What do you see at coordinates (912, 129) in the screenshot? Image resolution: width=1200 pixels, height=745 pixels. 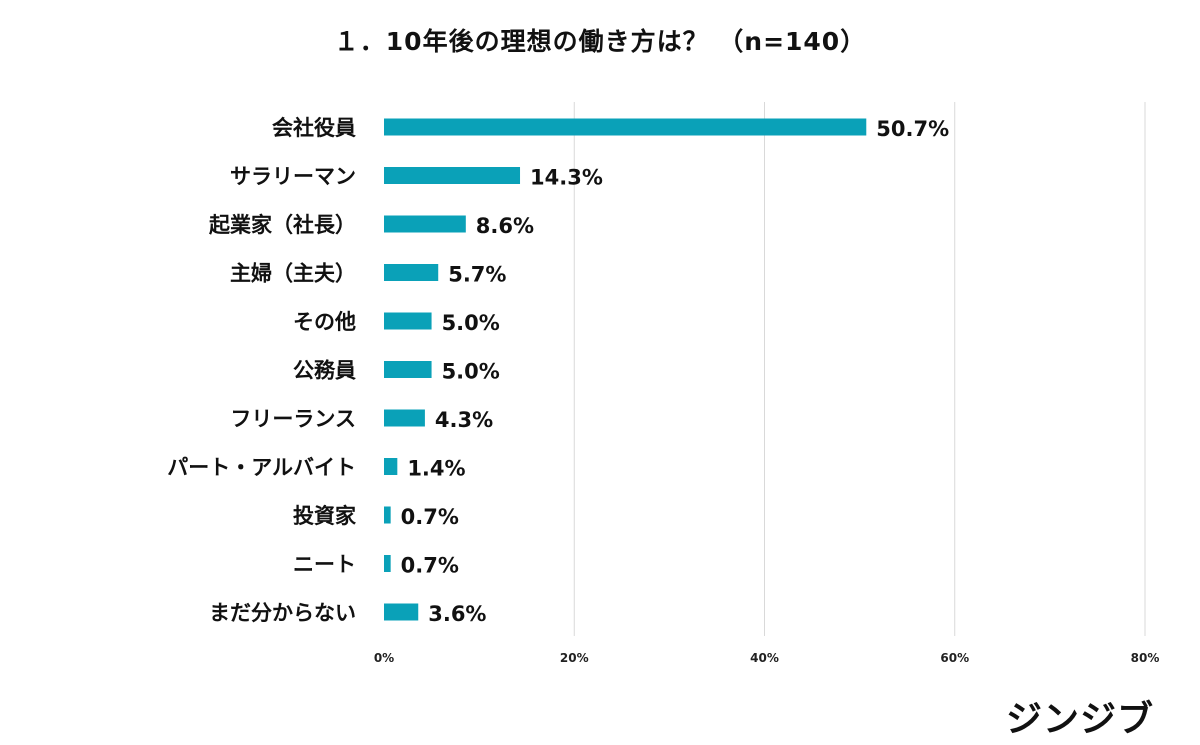 I see `value-label: 50.7%` at bounding box center [912, 129].